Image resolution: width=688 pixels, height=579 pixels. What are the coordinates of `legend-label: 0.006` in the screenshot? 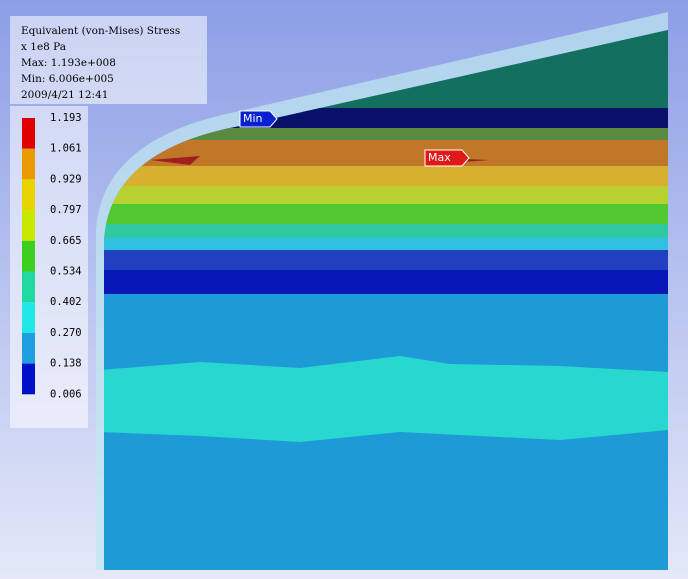 It's located at (66, 394).